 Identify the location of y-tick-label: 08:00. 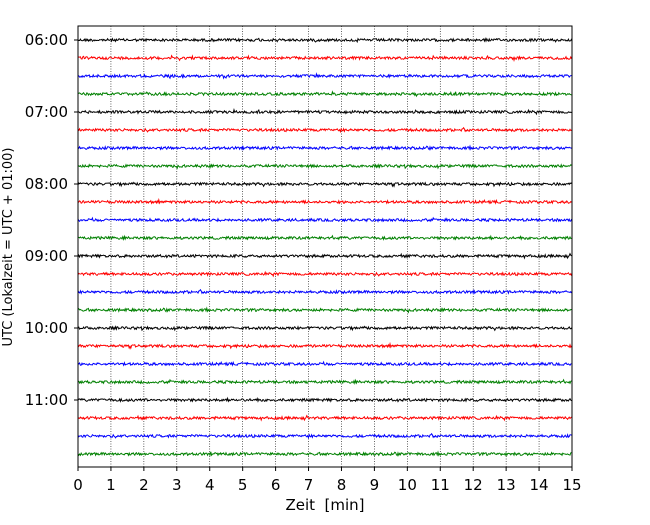
(46, 184).